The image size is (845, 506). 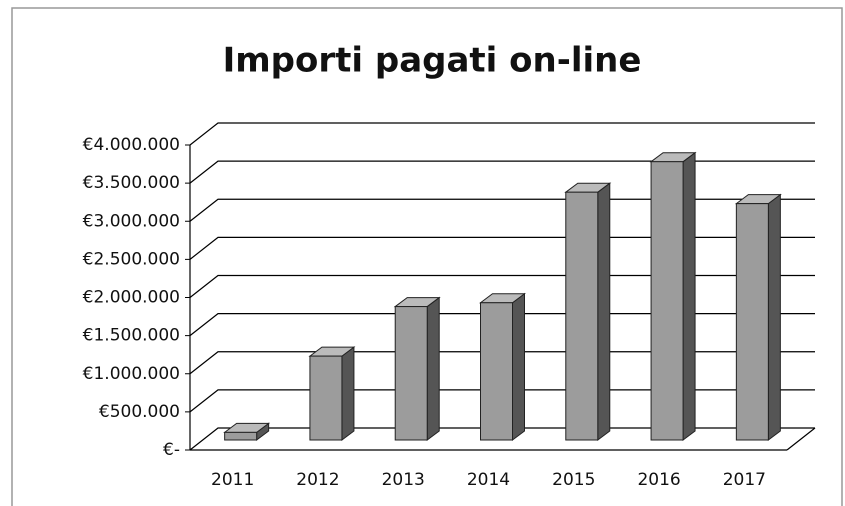 I want to click on x-tick-label: 2015, so click(x=573, y=480).